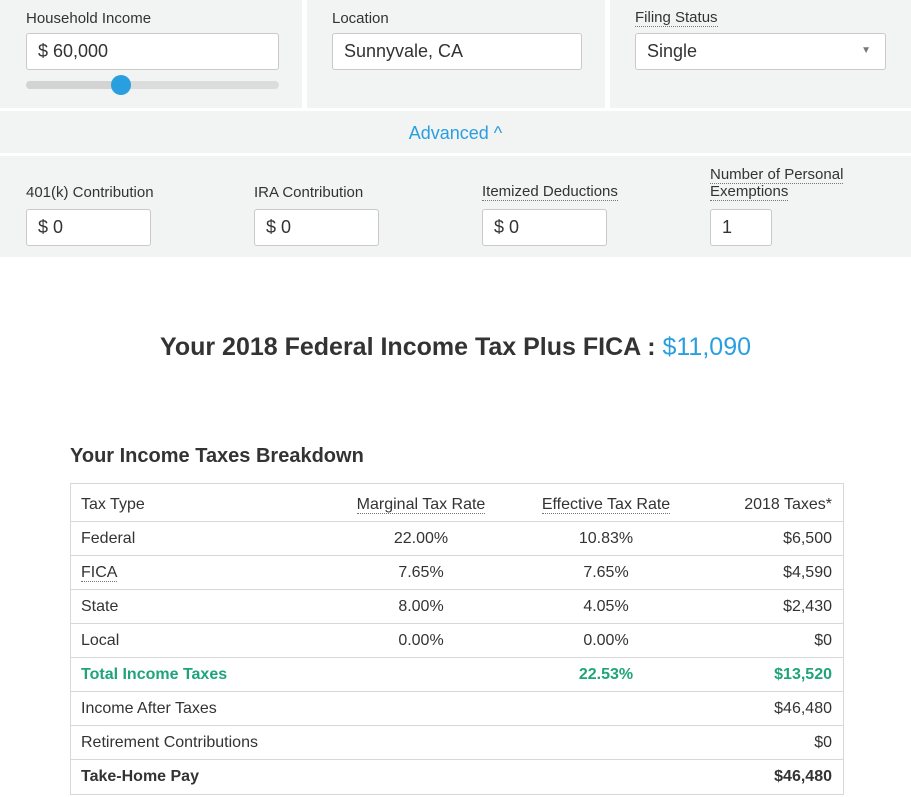 The height and width of the screenshot is (797, 911). Describe the element at coordinates (152, 85) in the screenshot. I see `income-slider-track` at that location.